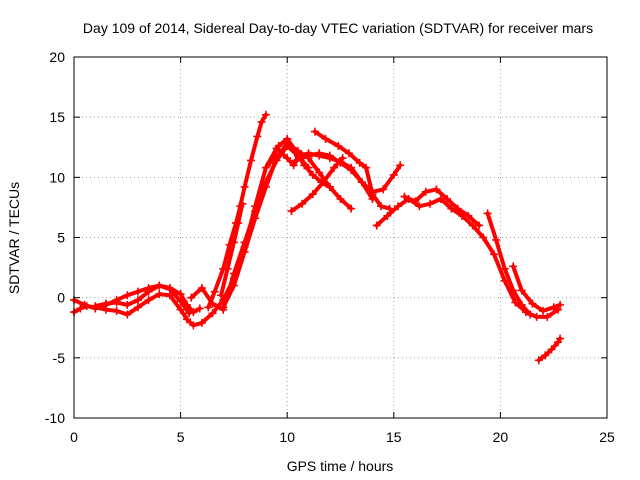 Image resolution: width=640 pixels, height=480 pixels. I want to click on x-tick-label: 25, so click(607, 437).